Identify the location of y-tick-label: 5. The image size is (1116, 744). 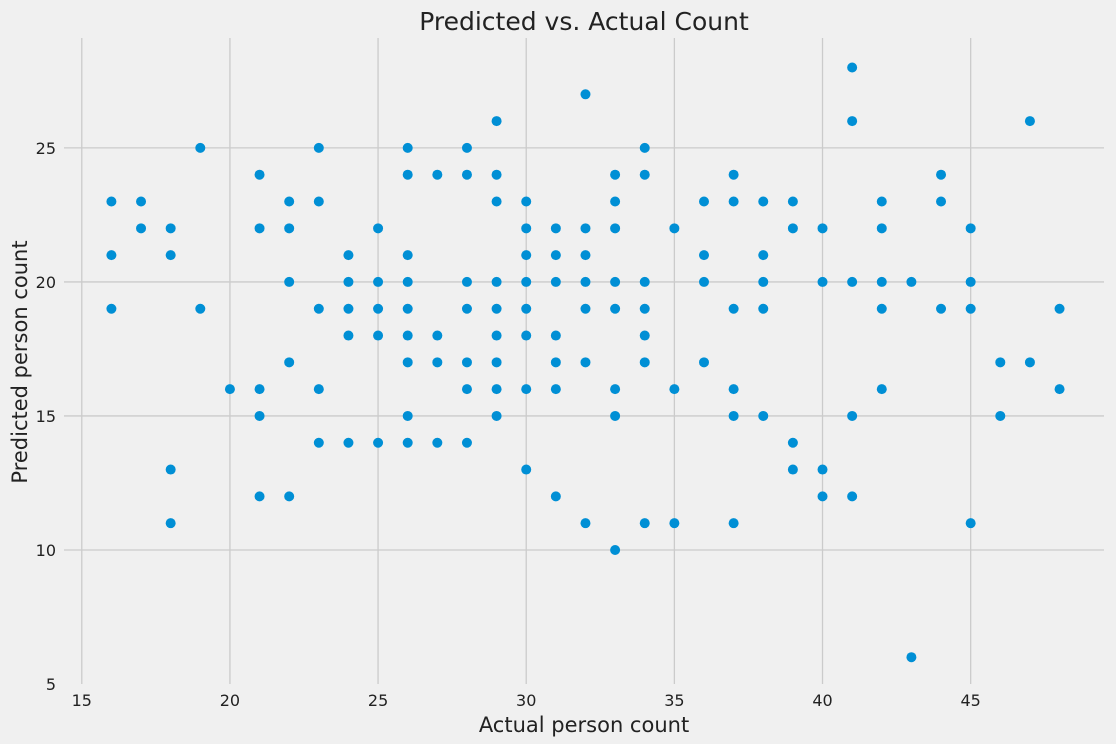
(51, 684).